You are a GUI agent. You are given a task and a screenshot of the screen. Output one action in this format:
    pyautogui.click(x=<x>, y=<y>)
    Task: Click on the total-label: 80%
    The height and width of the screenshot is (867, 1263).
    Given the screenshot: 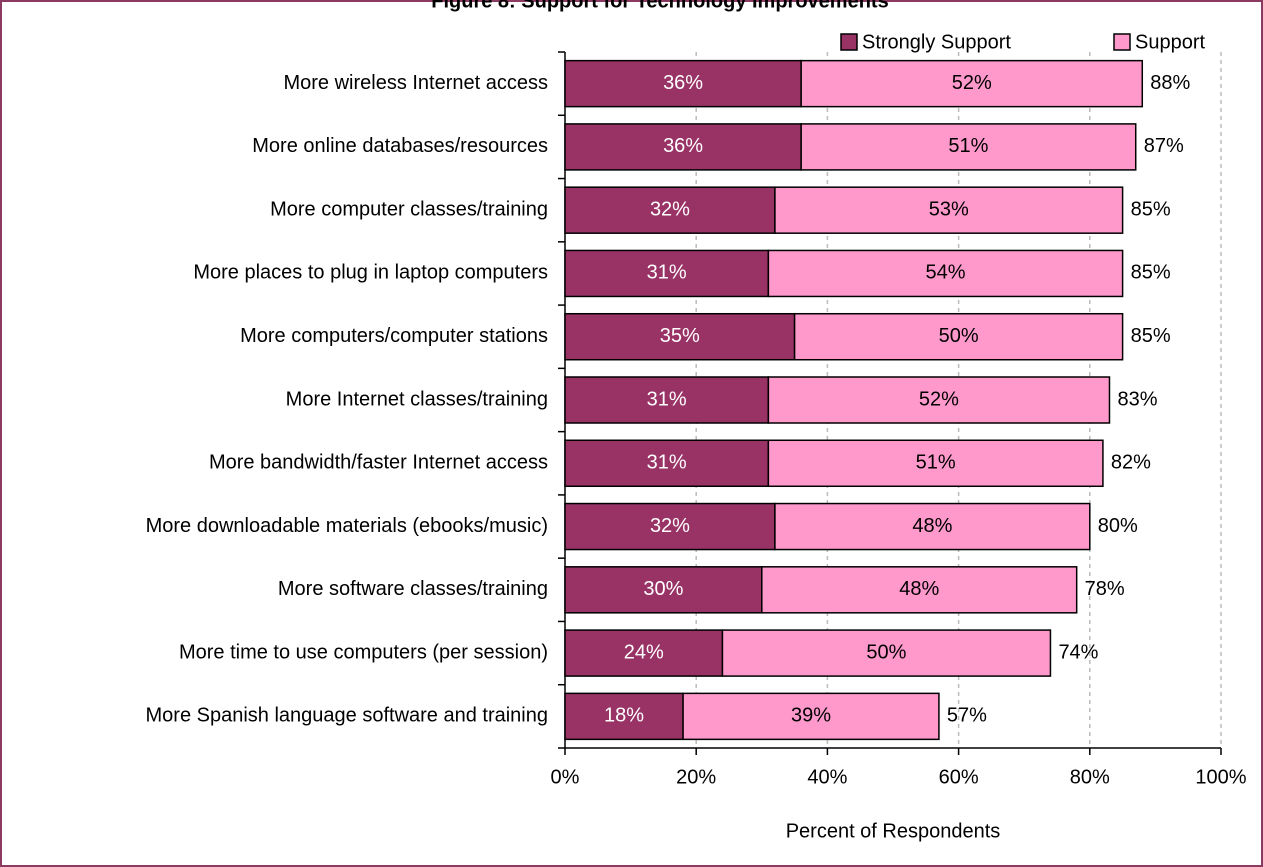 What is the action you would take?
    pyautogui.click(x=1118, y=526)
    